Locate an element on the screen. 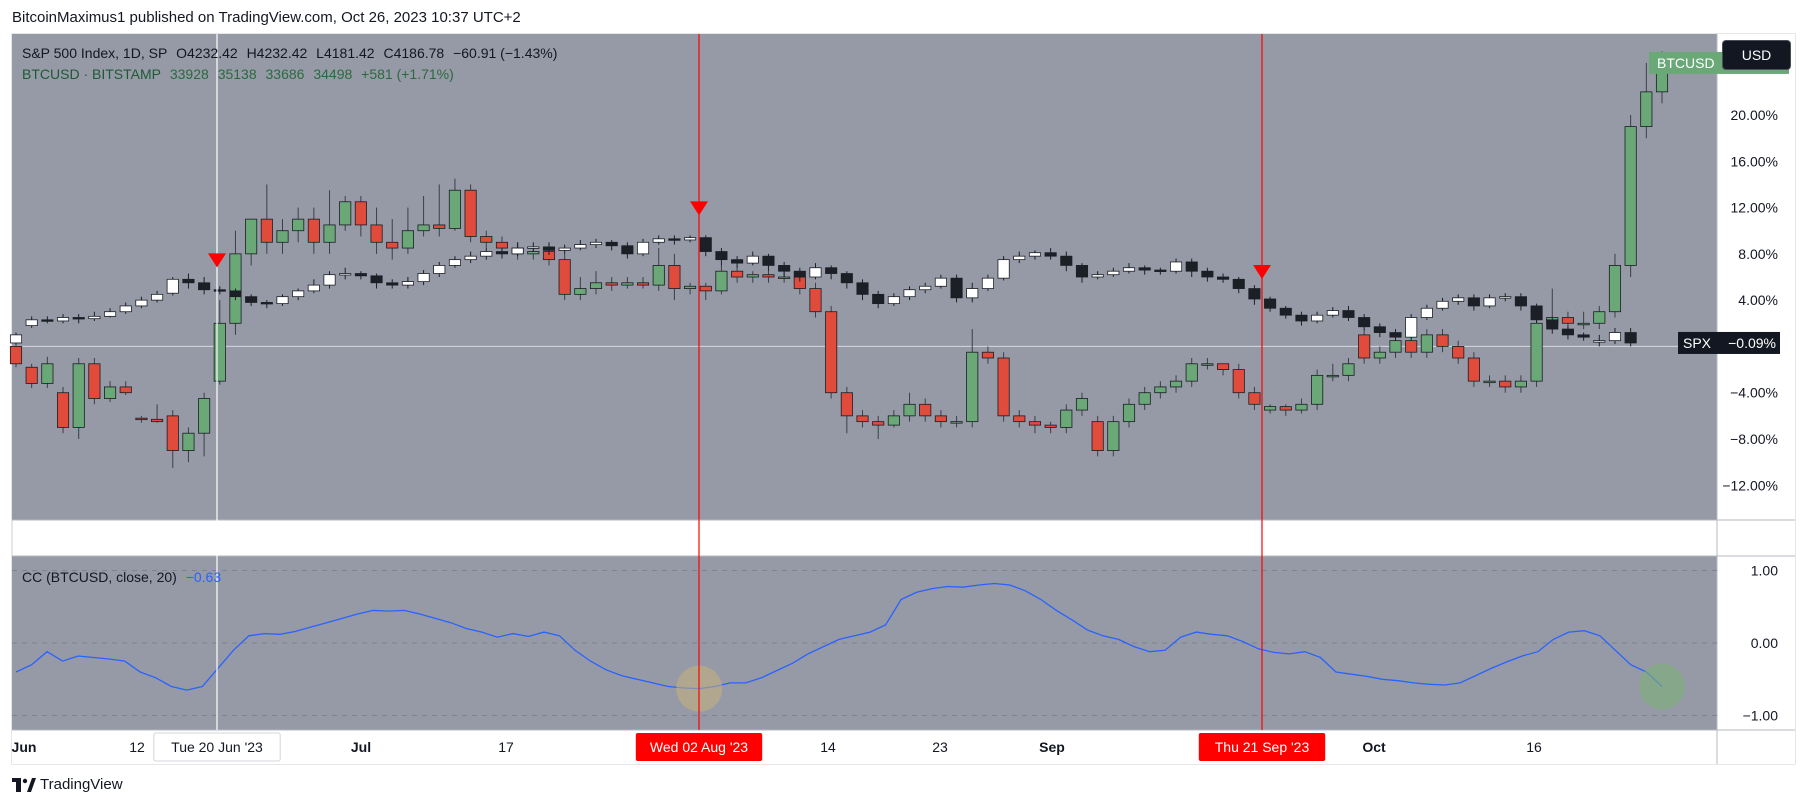  footer-brand: TradingView is located at coordinates (67, 784).